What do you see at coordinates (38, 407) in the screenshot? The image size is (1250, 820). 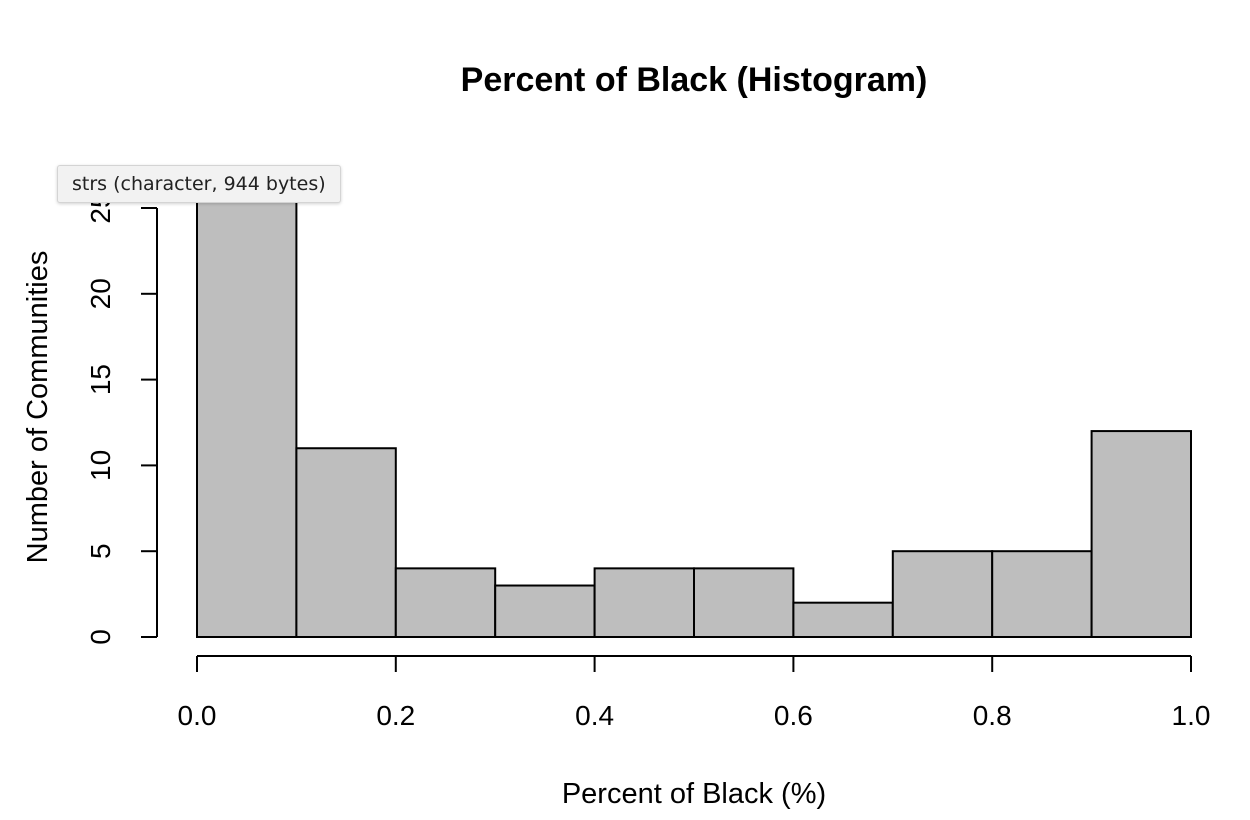 I see `y-axis-label: Number of Communities` at bounding box center [38, 407].